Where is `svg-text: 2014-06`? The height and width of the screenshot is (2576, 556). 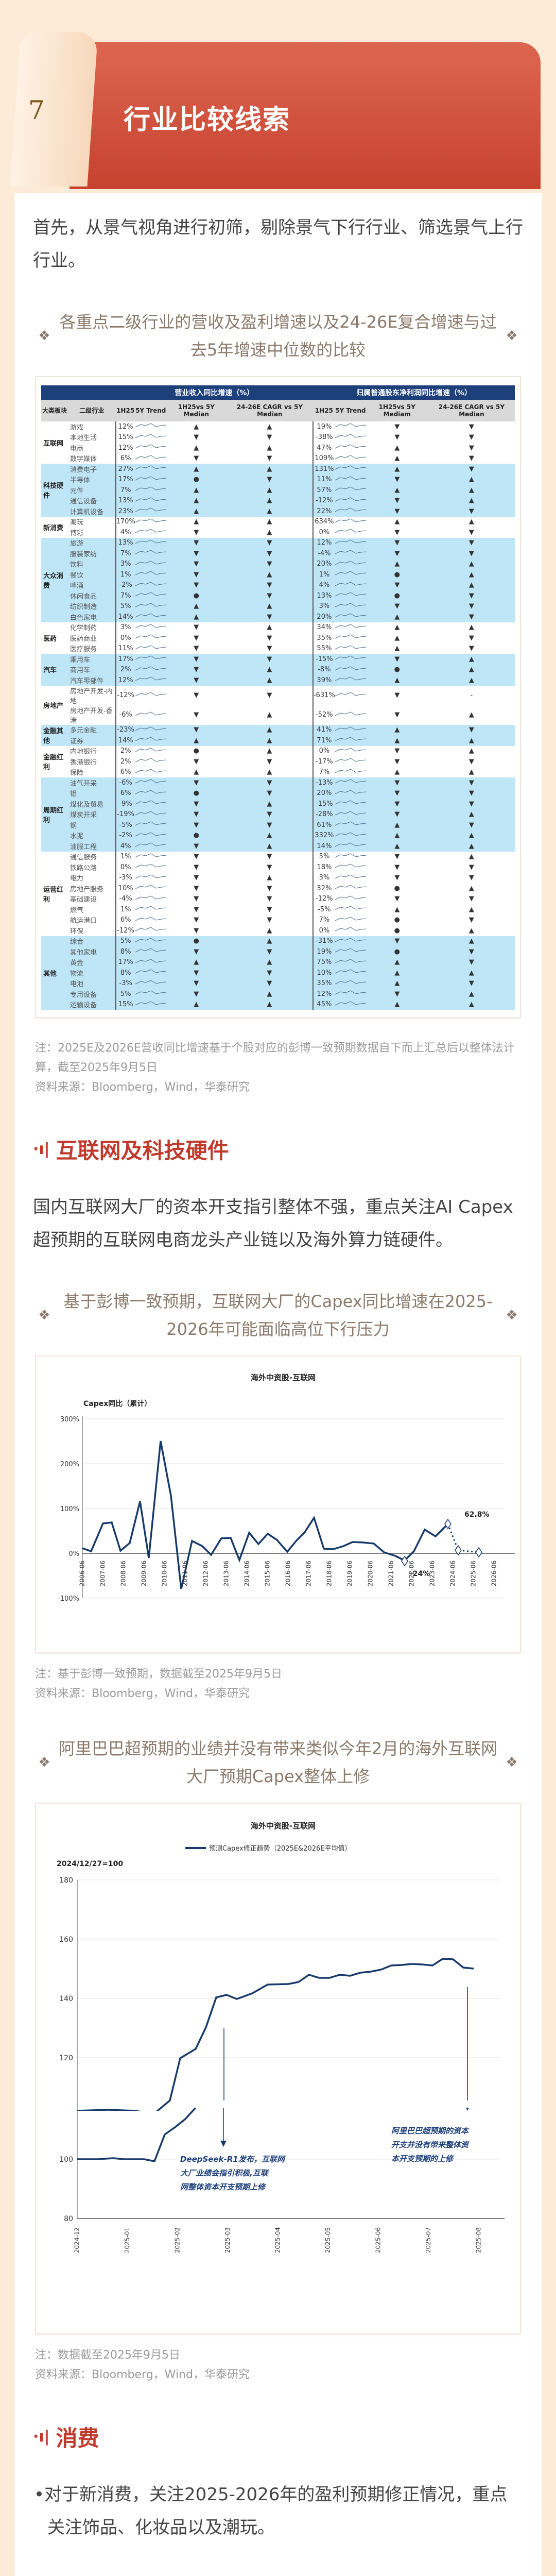 svg-text: 2014-06 is located at coordinates (247, 1574).